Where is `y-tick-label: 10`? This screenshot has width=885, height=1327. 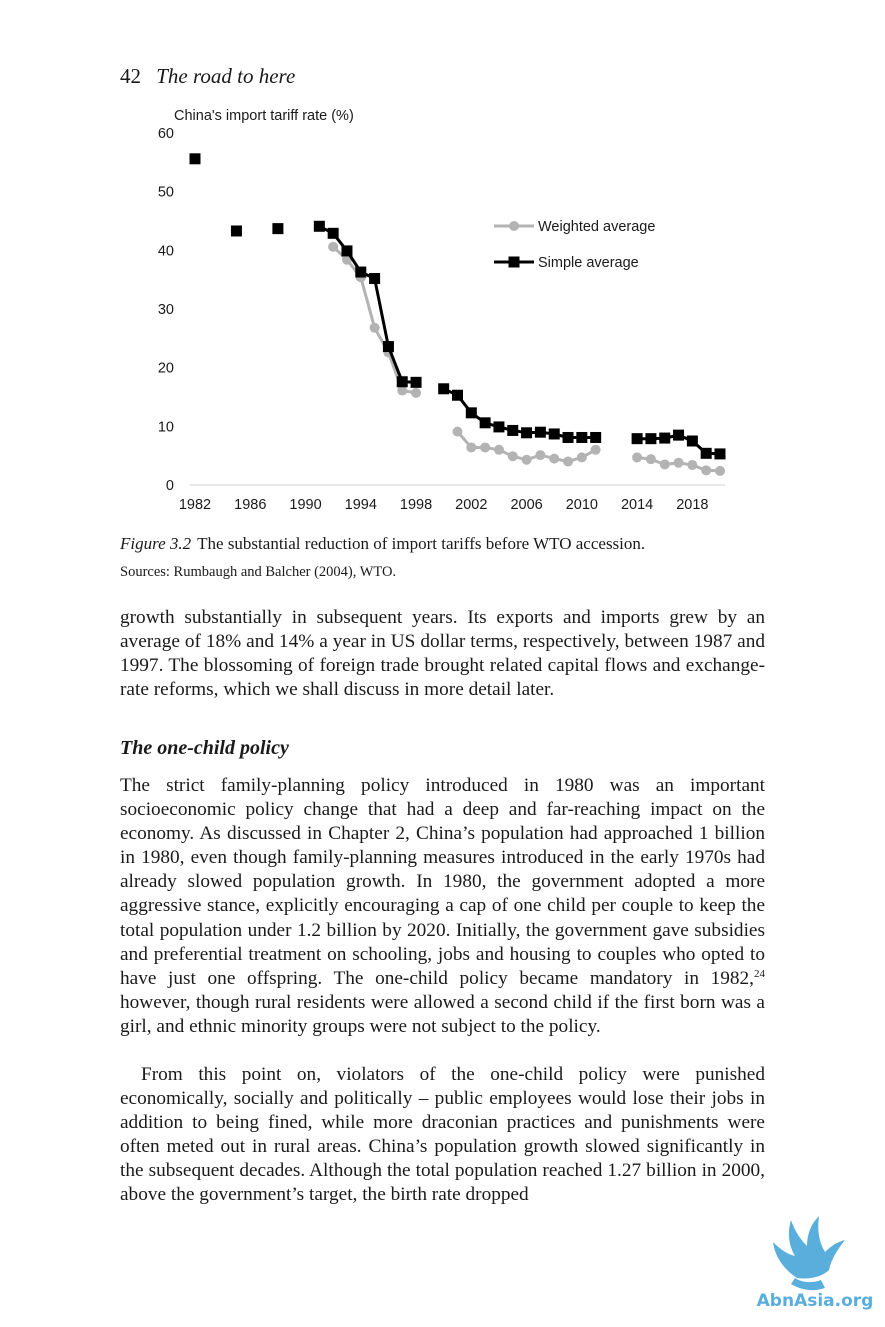
y-tick-label: 10 is located at coordinates (166, 427).